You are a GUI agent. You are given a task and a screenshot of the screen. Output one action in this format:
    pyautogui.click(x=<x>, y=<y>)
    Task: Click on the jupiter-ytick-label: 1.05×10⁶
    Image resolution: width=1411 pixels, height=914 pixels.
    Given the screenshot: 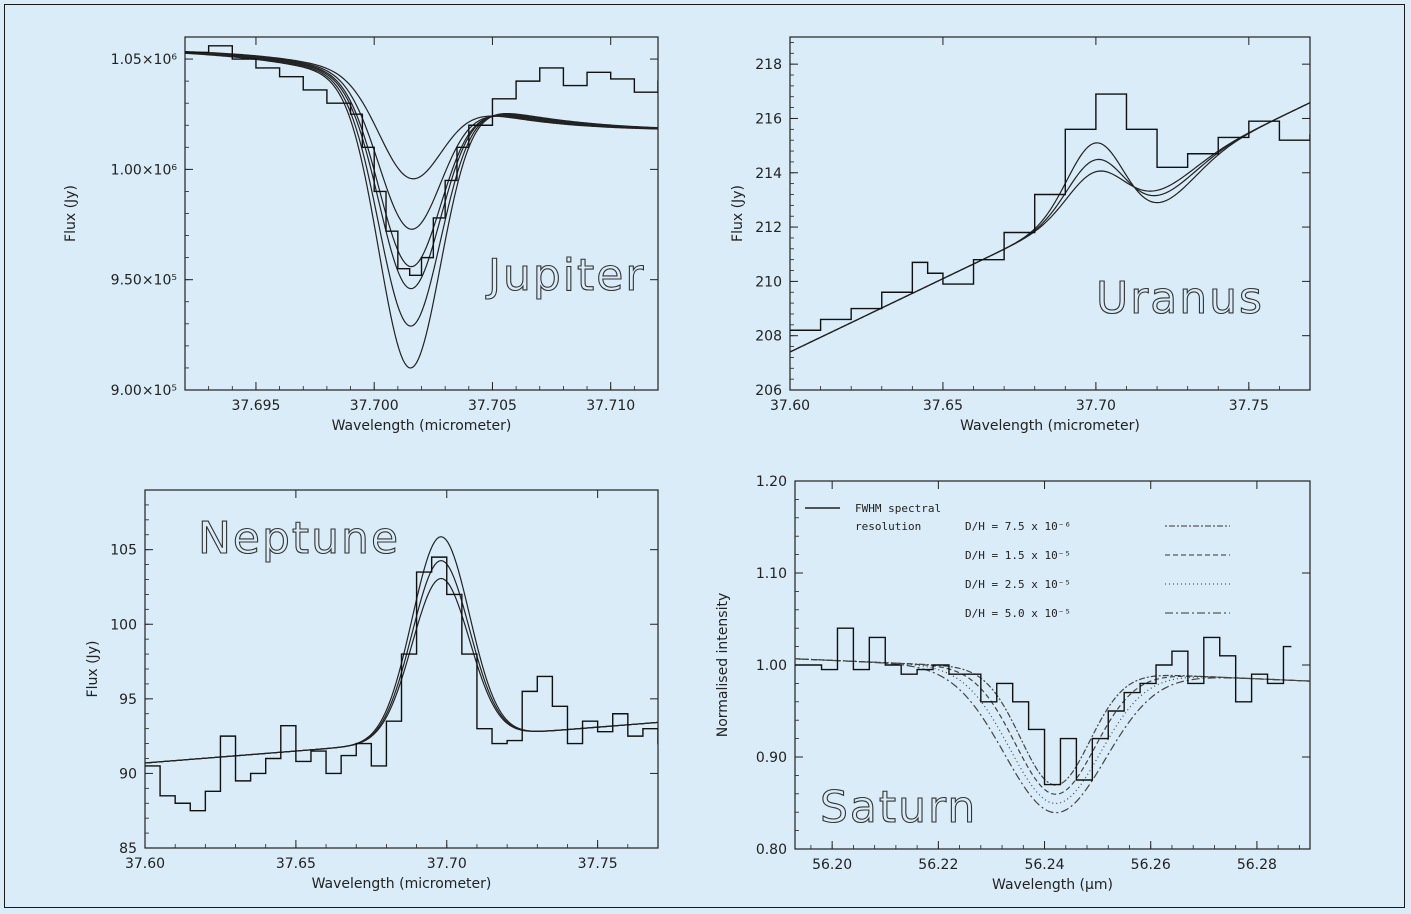 What is the action you would take?
    pyautogui.click(x=144, y=60)
    